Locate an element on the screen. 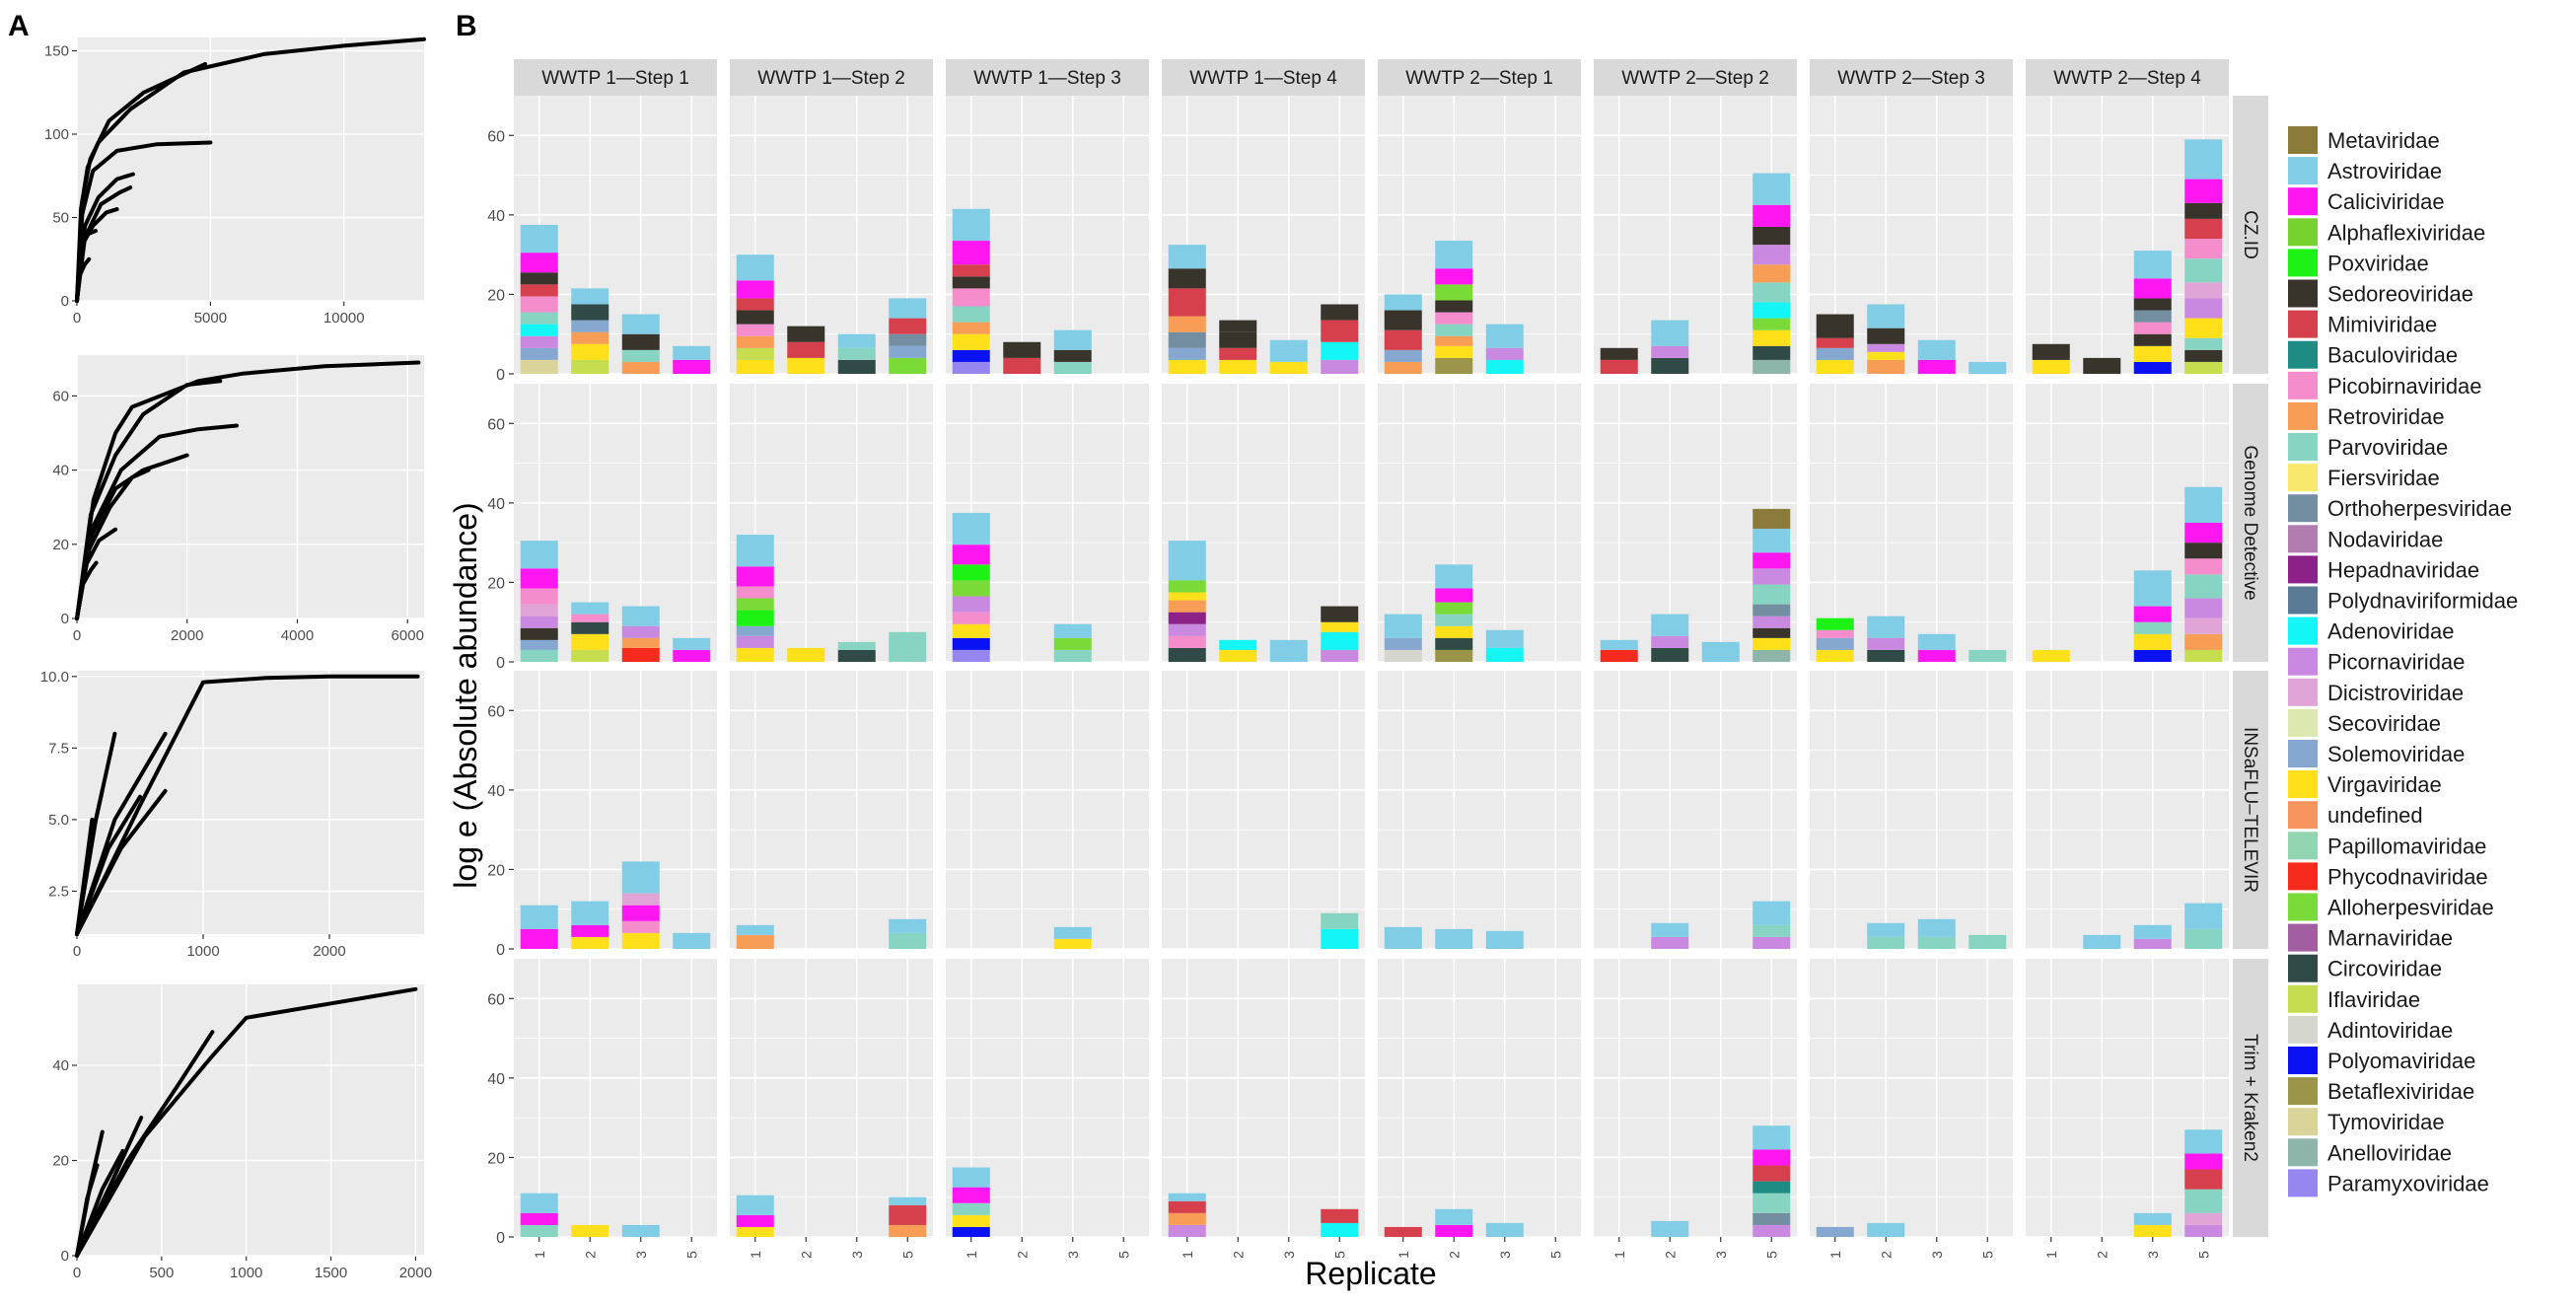  y-axis-title: log e (Absolute abundance) is located at coordinates (465, 695).